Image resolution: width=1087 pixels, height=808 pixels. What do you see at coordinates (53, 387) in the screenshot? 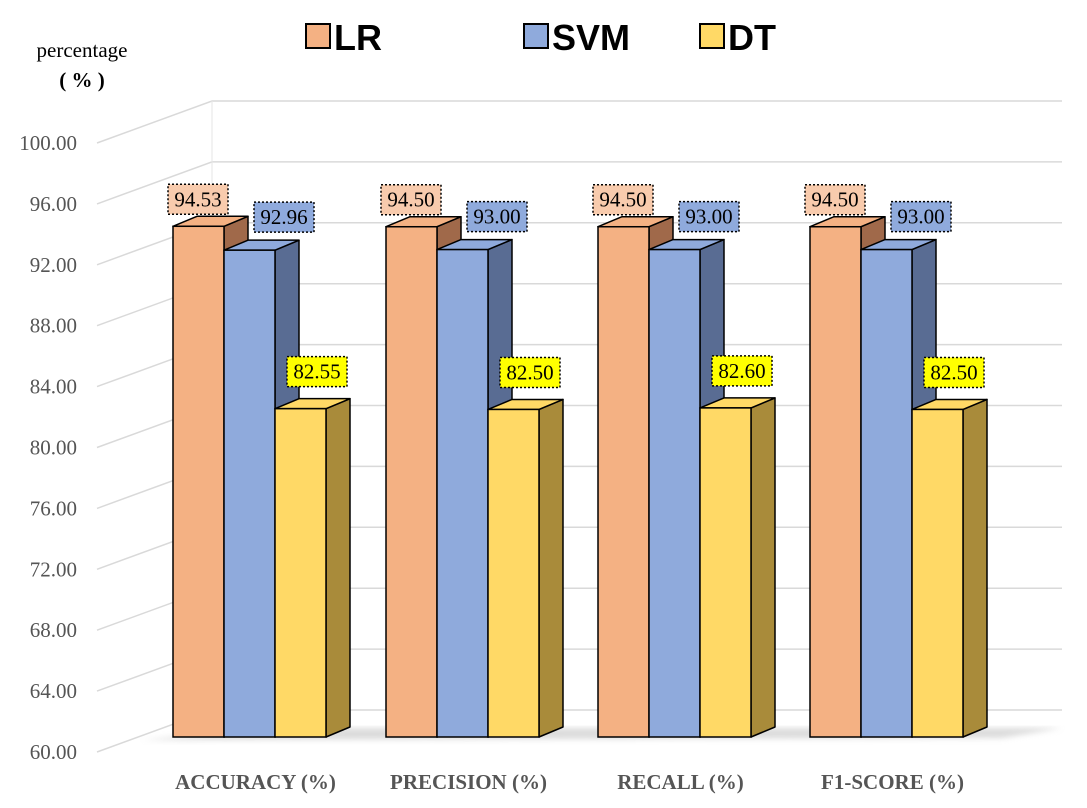
I see `y-tick-label: 84.00` at bounding box center [53, 387].